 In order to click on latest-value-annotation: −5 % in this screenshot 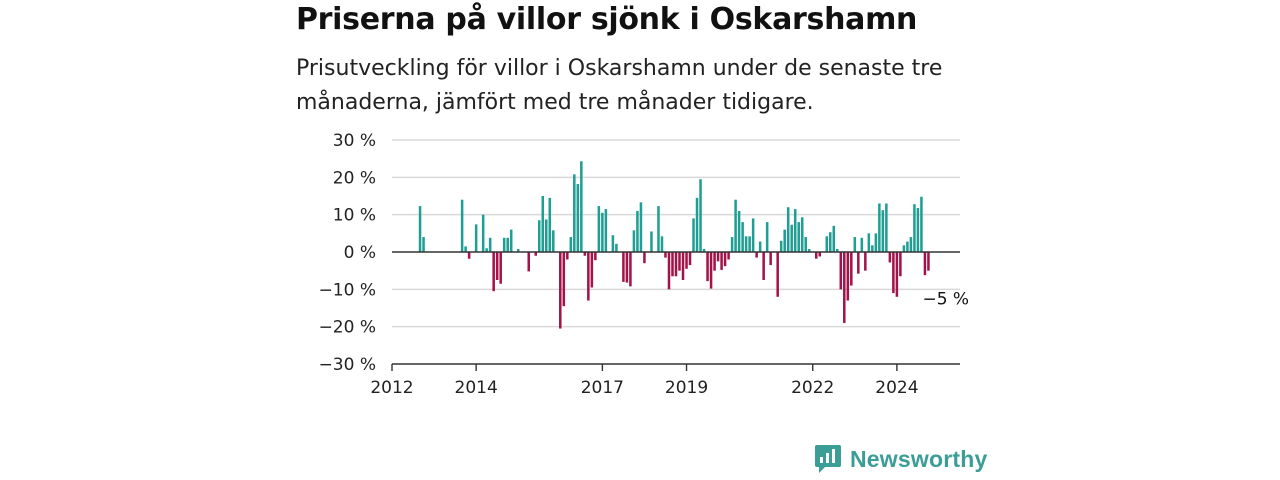, I will do `click(945, 300)`.